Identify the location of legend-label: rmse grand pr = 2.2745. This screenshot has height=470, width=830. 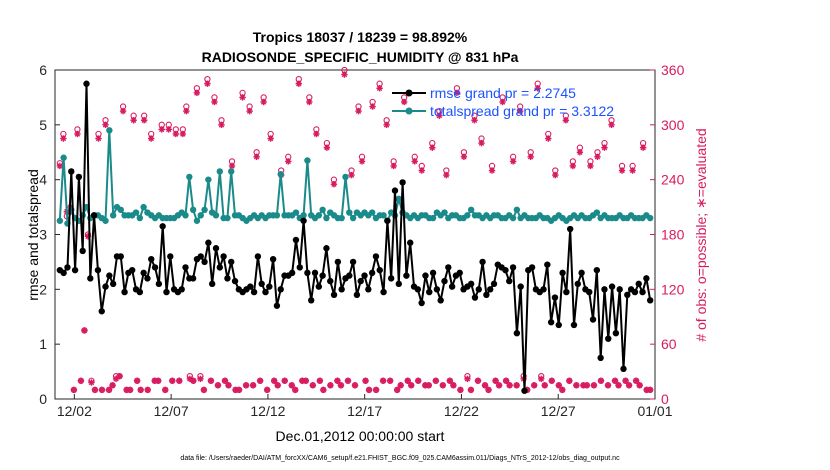
(503, 93).